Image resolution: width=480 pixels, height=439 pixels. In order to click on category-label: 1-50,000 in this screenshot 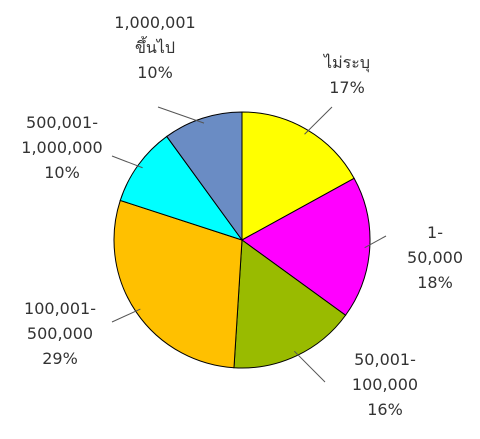, I will do `click(435, 245)`.